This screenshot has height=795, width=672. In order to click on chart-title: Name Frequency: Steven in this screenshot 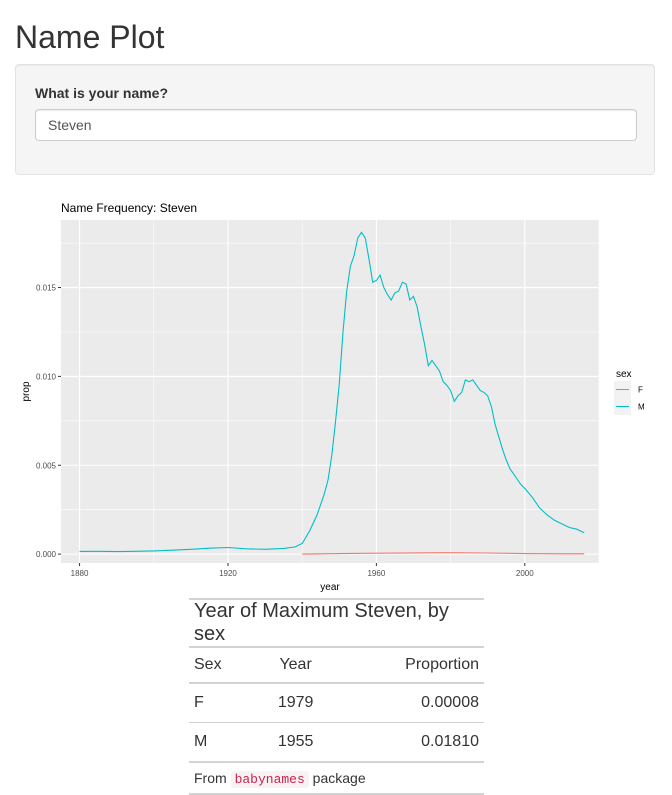, I will do `click(129, 208)`.